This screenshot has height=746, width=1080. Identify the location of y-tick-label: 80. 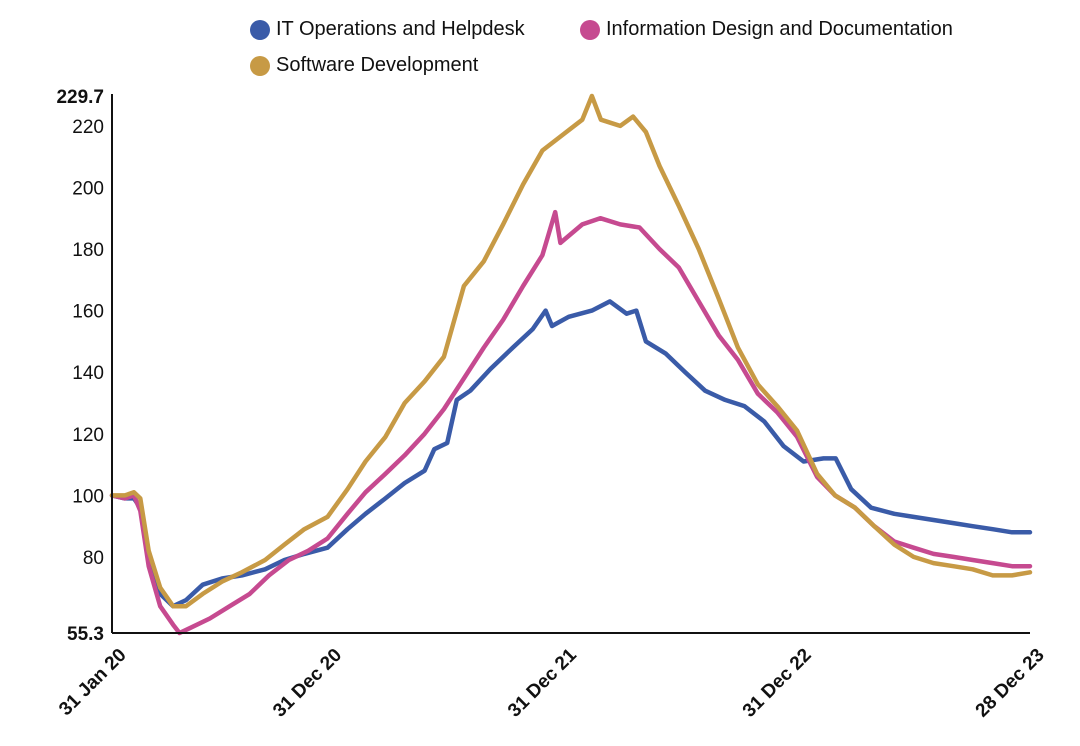
(93, 558).